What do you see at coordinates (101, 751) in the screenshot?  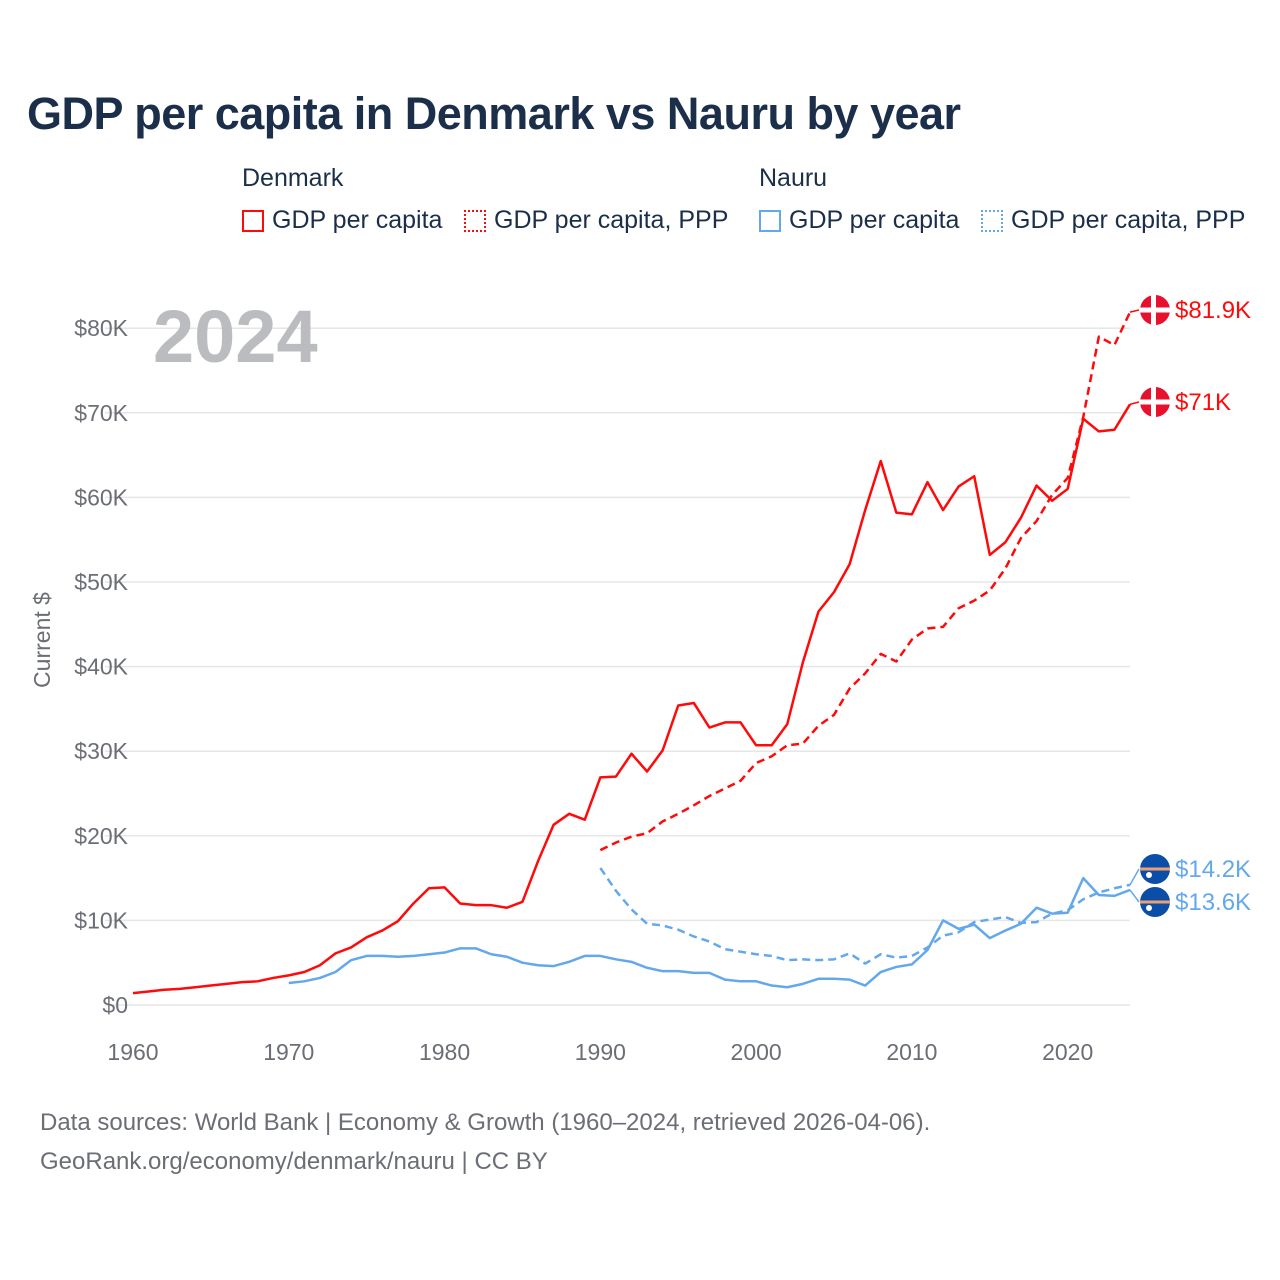 I see `y-tick-label: $30K` at bounding box center [101, 751].